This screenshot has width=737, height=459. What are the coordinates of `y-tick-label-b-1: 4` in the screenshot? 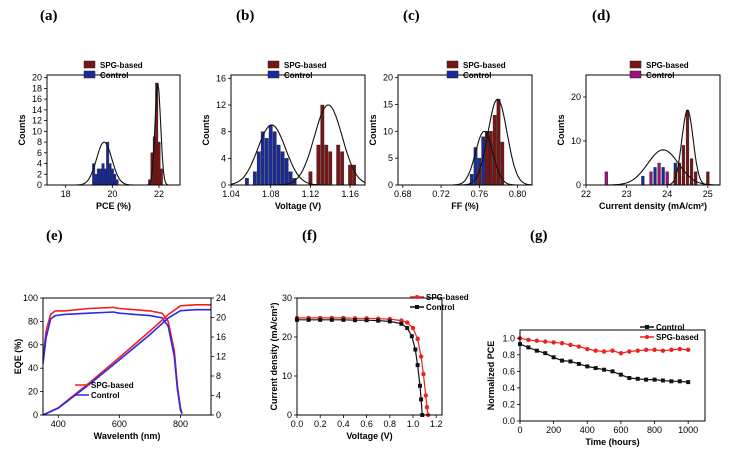 It's located at (223, 158).